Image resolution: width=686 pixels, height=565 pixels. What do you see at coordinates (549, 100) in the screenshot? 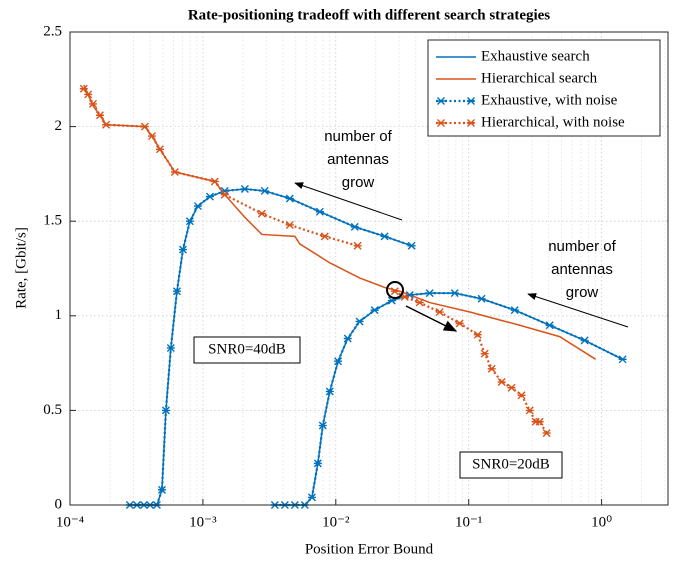
I see `legend-label: Exhaustive, with noise` at bounding box center [549, 100].